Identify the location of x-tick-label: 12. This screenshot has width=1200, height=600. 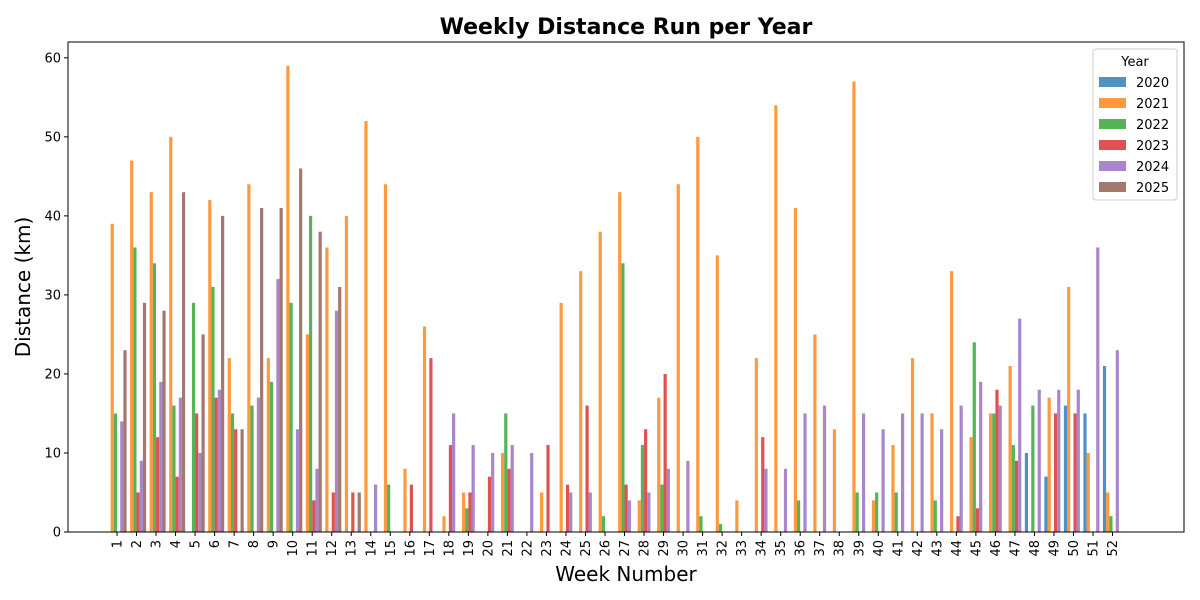
(332, 548).